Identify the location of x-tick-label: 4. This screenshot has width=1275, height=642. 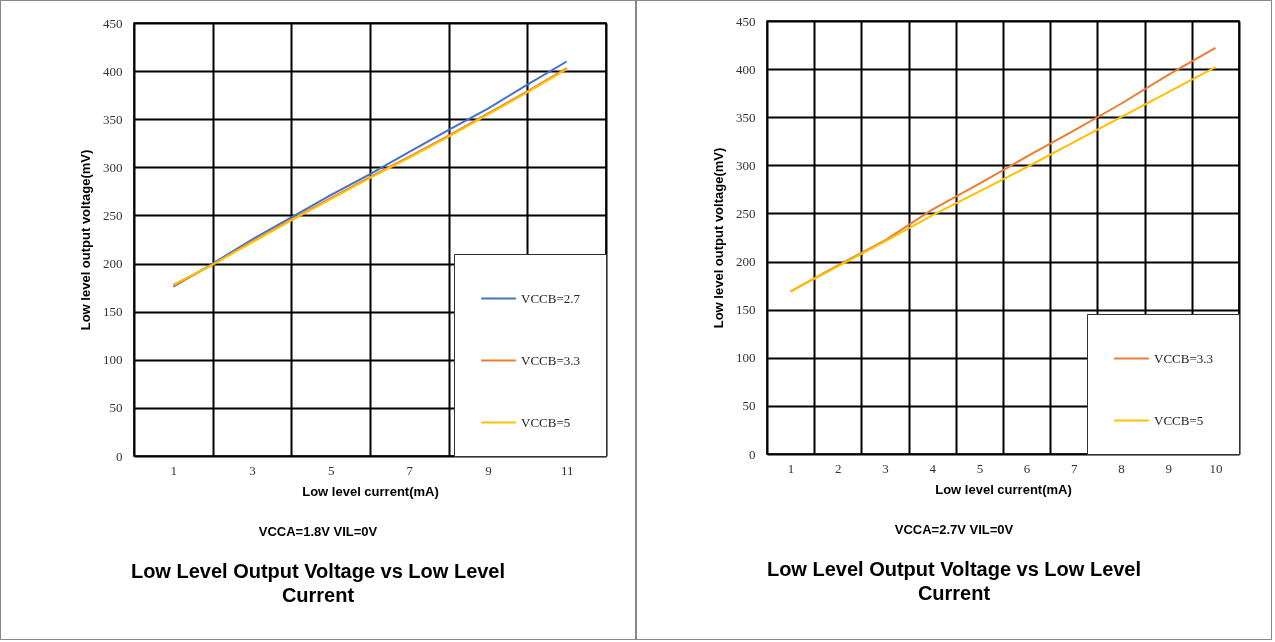
(933, 468).